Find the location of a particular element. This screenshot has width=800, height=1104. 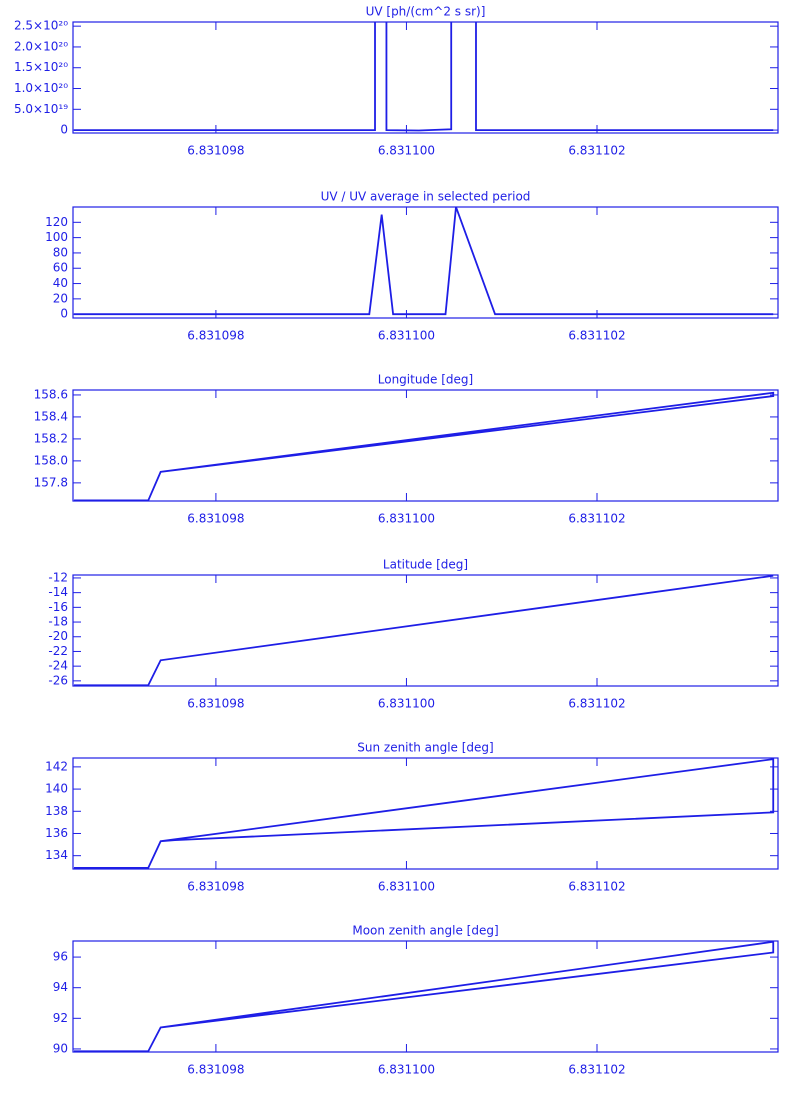

y-tick-label: 136 is located at coordinates (56, 833).